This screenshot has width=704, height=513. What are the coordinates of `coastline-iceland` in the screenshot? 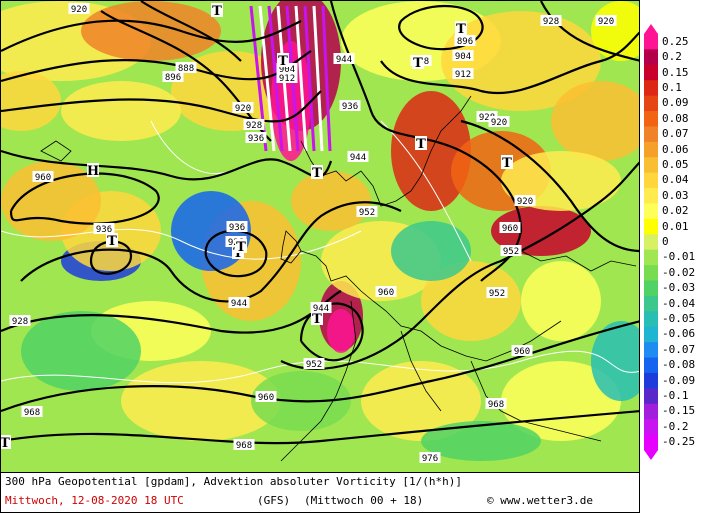 It's located at (56, 151).